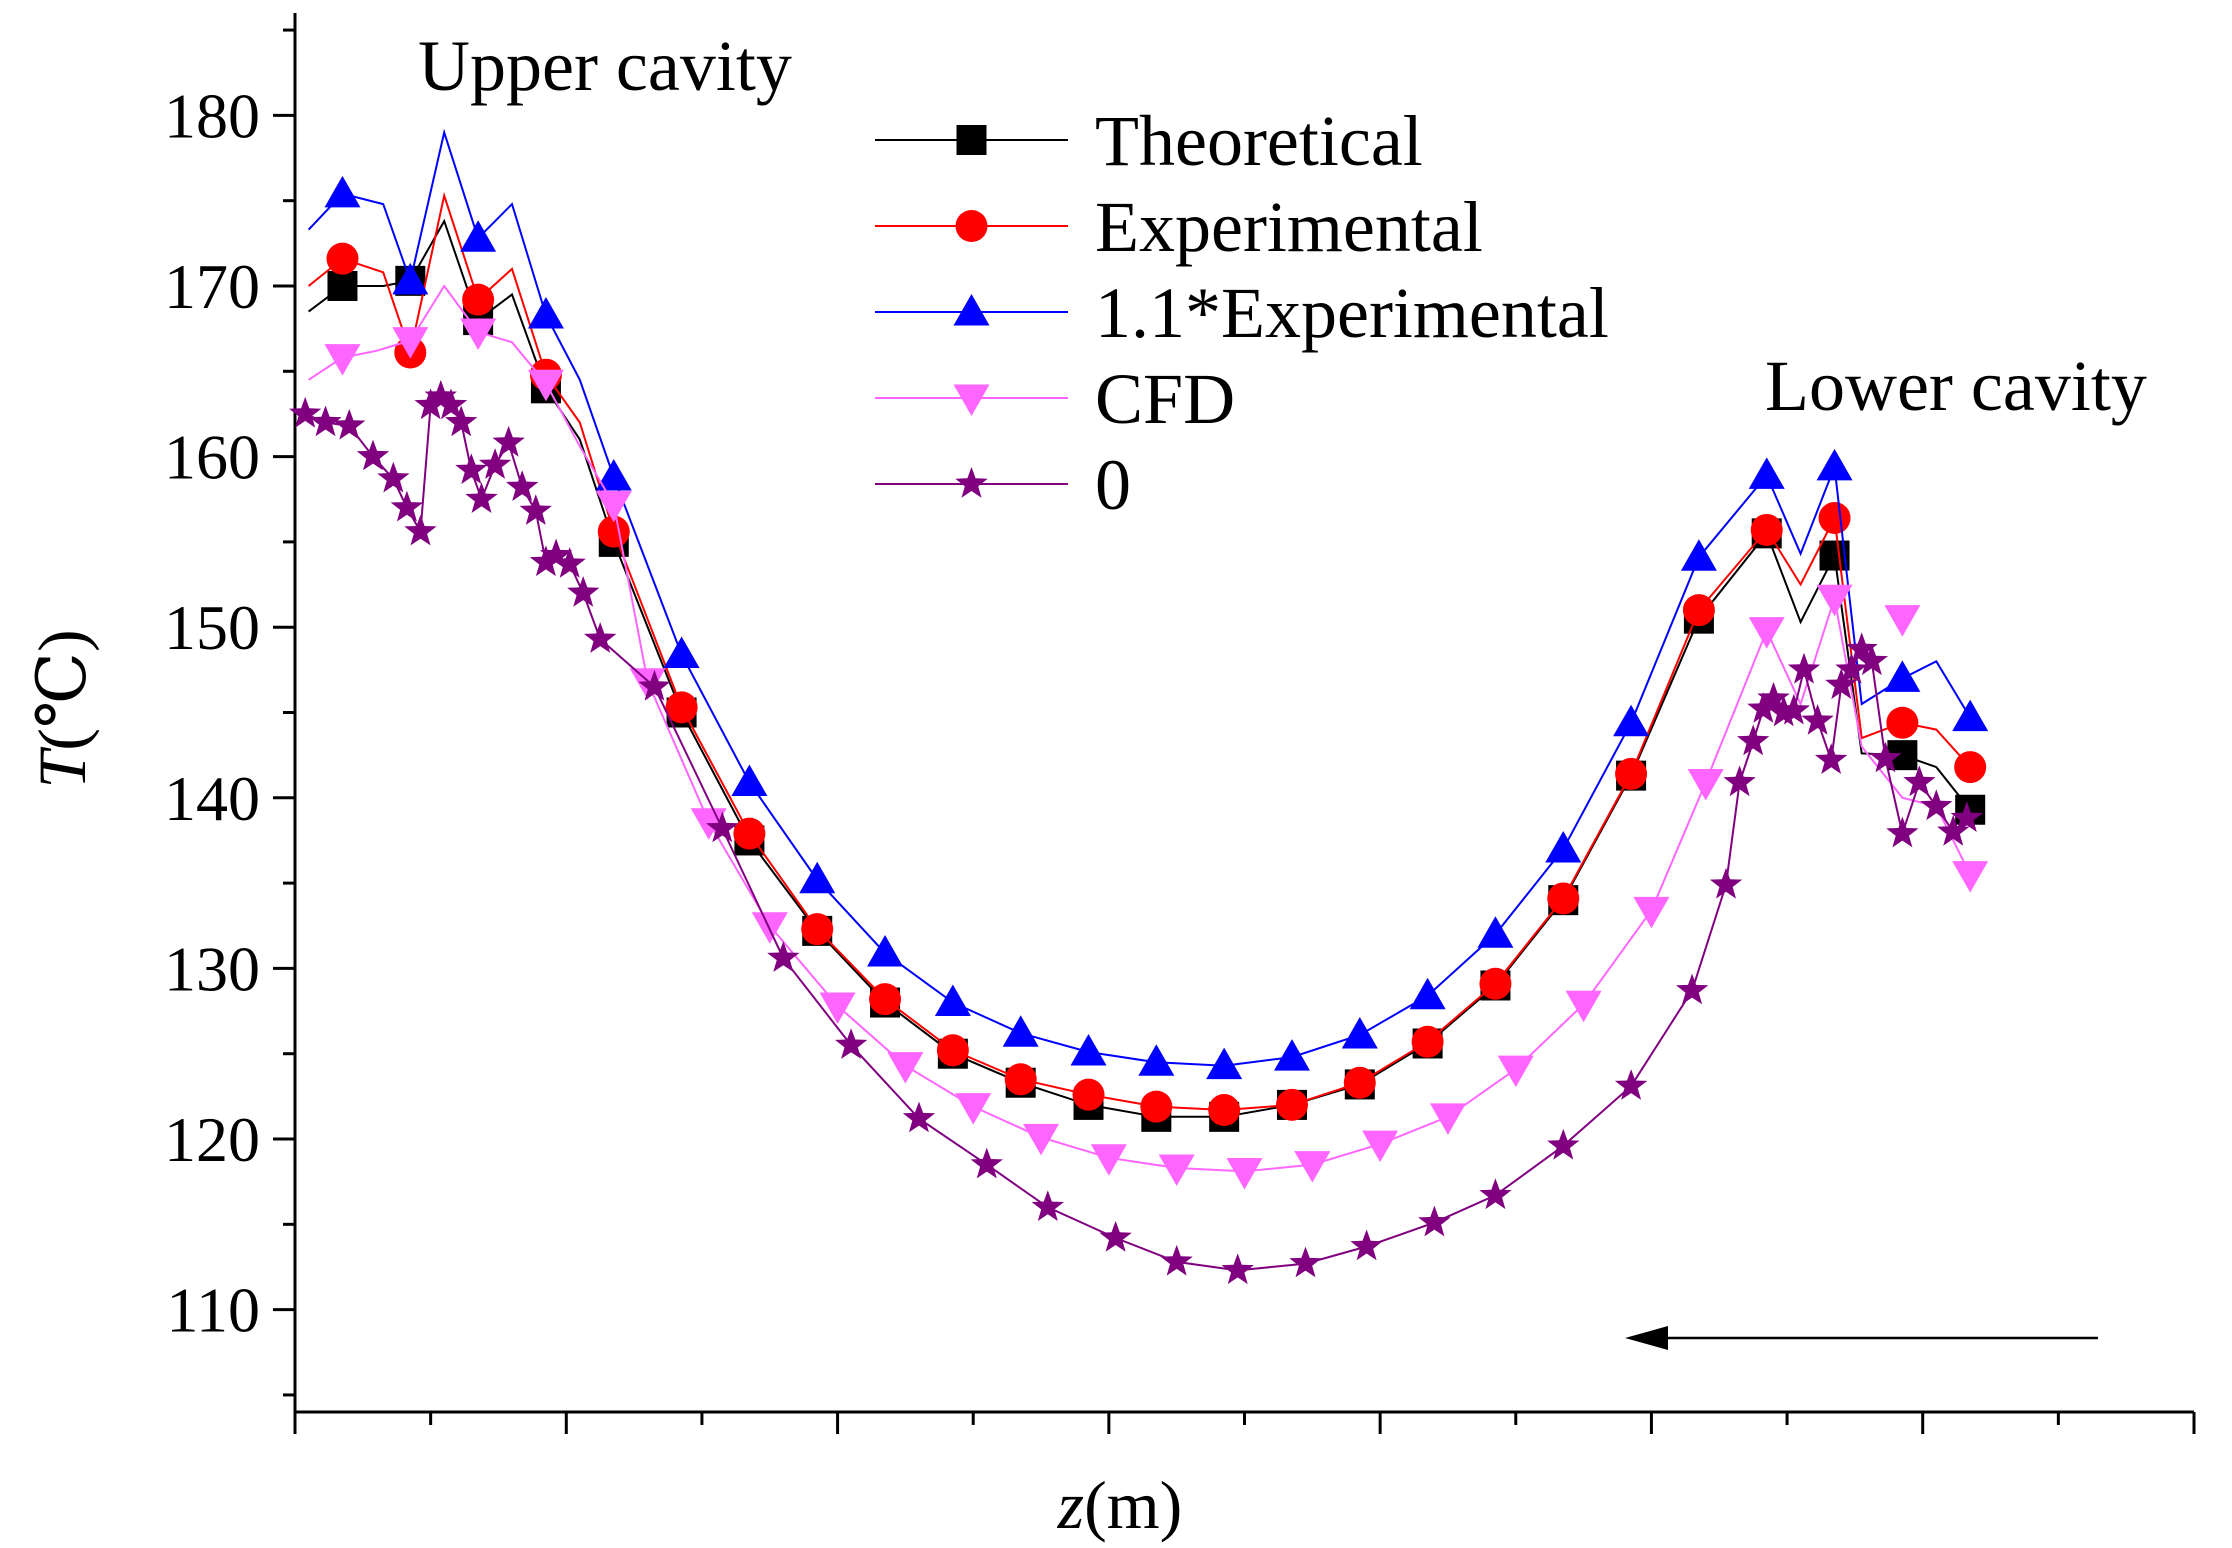  What do you see at coordinates (1113, 485) in the screenshot?
I see `legend-label: 0` at bounding box center [1113, 485].